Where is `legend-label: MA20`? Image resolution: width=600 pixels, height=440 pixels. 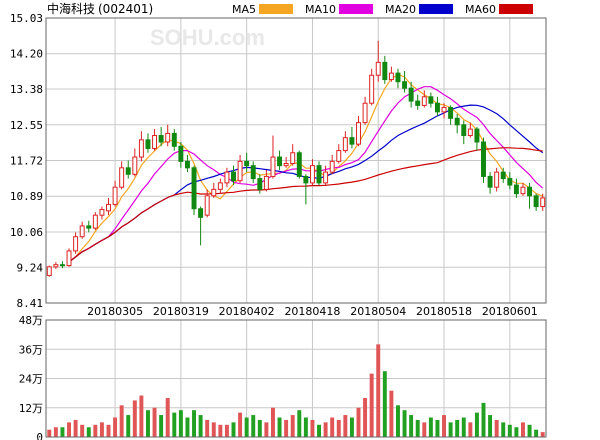 legend-label: MA20 is located at coordinates (400, 9).